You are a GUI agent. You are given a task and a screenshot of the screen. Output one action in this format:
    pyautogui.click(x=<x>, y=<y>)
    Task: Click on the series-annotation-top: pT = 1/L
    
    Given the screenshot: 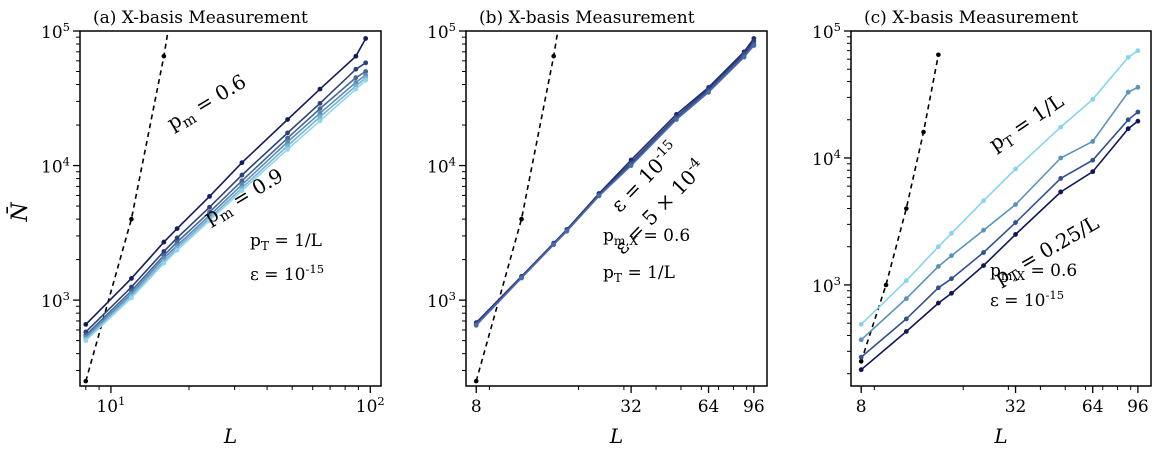 What is the action you would take?
    pyautogui.click(x=1027, y=124)
    